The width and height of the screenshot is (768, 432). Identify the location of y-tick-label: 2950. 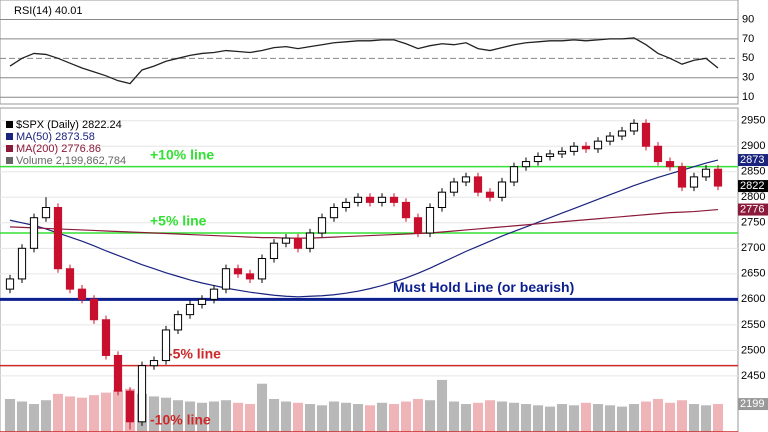
(753, 121).